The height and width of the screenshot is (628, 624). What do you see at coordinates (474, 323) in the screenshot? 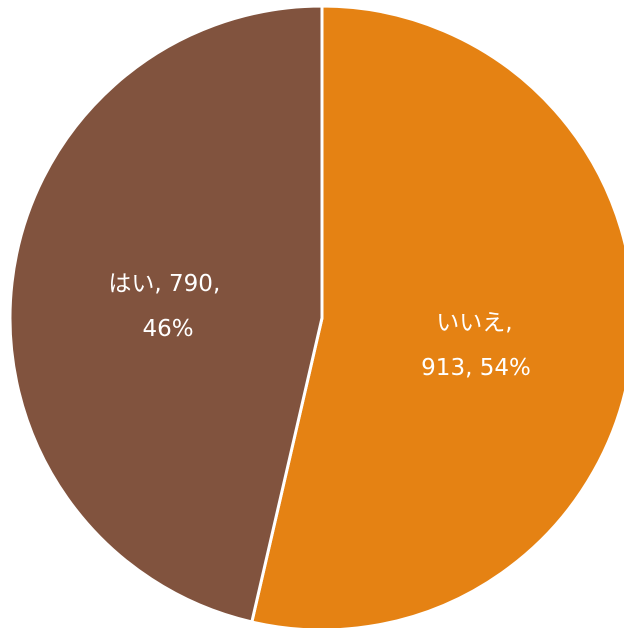
I see `slice-label-no-line1: いいえ,` at bounding box center [474, 323].